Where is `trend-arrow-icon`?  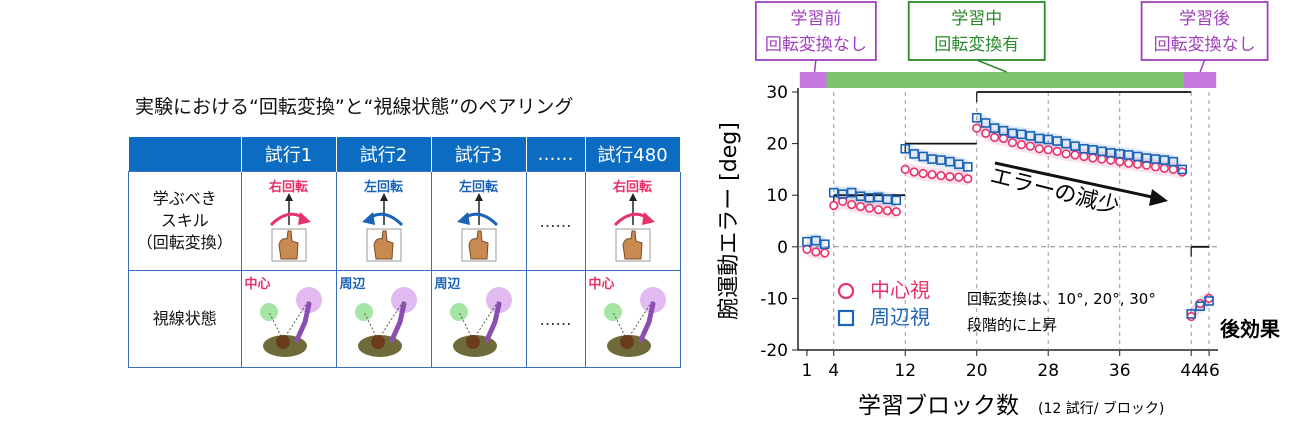 trend-arrow-icon is located at coordinates (1158, 197).